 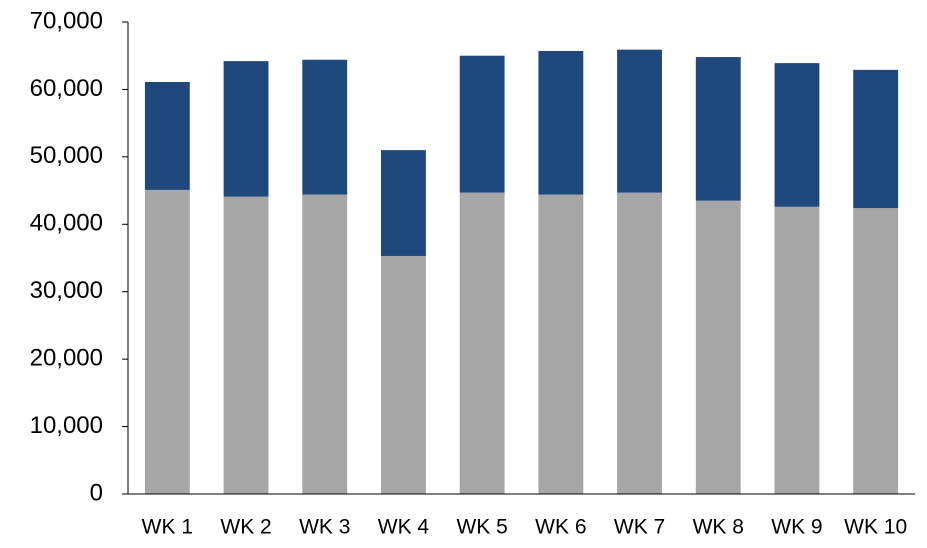 I want to click on x-tick-label: WK 4, so click(x=404, y=527).